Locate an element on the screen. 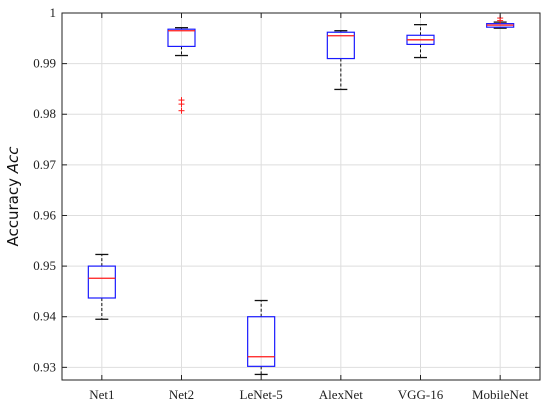 The height and width of the screenshot is (418, 550). x-tick-label: Net2 is located at coordinates (181, 394).